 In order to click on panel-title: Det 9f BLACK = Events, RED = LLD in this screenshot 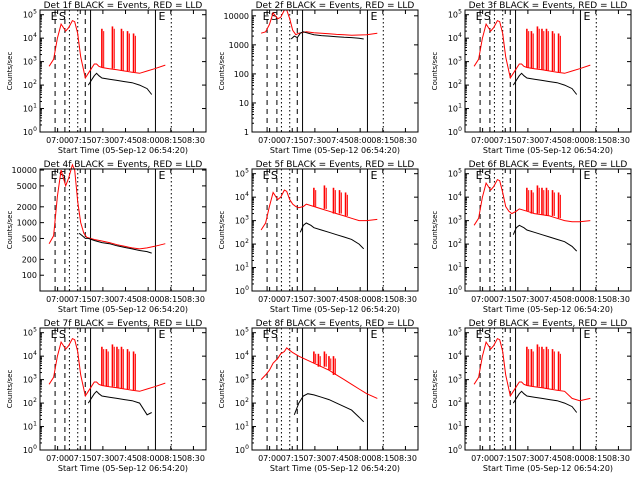, I will do `click(548, 324)`.